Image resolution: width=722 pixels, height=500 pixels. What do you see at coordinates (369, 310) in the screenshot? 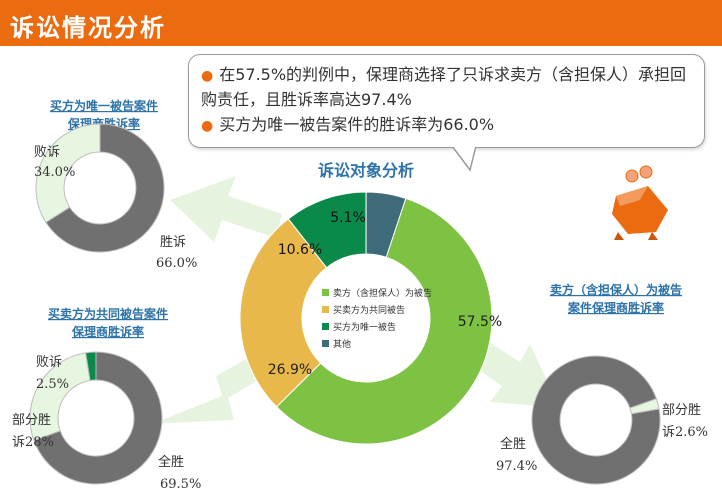
I see `legend-label-2: 买卖方为共同被告` at bounding box center [369, 310].